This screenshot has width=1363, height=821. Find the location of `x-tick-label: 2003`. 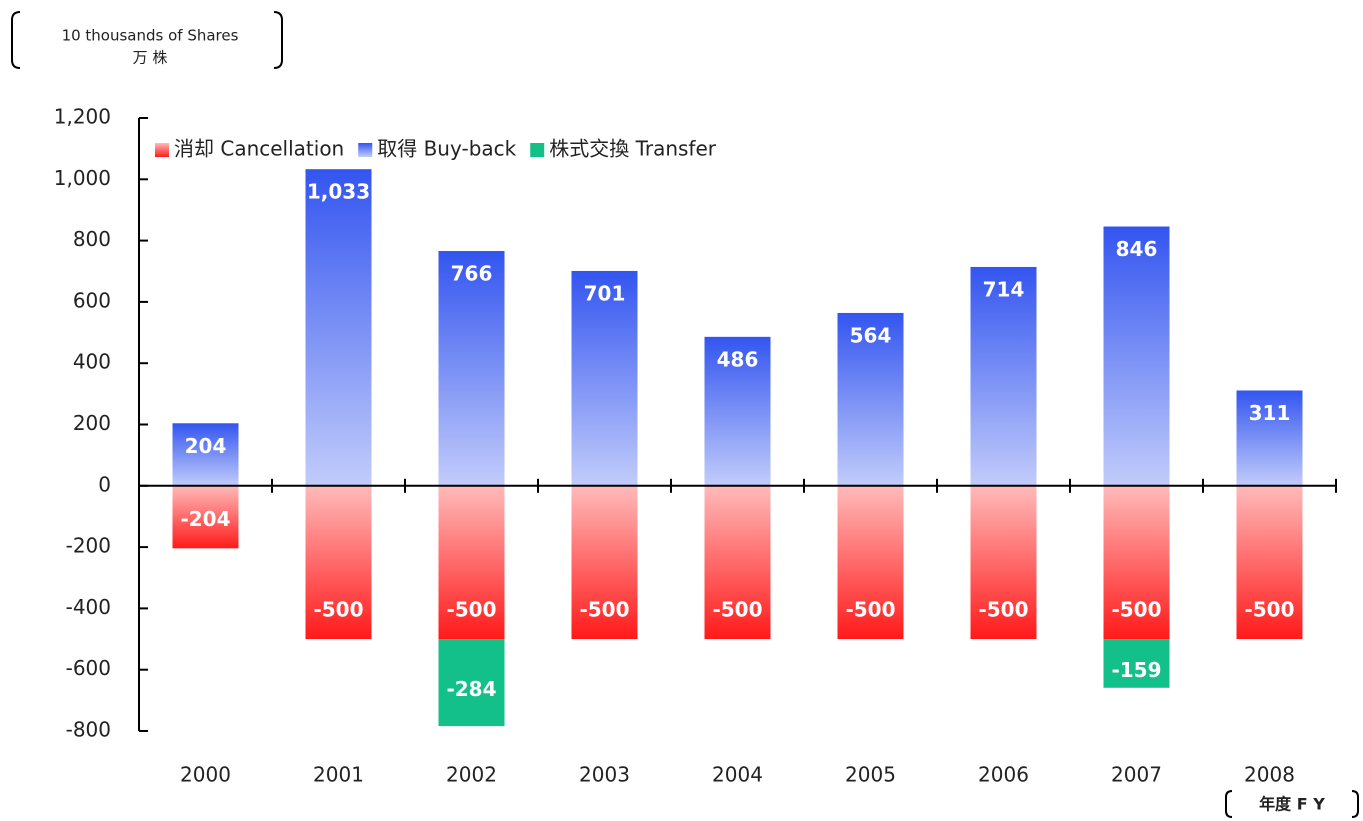

x-tick-label: 2003 is located at coordinates (604, 775).